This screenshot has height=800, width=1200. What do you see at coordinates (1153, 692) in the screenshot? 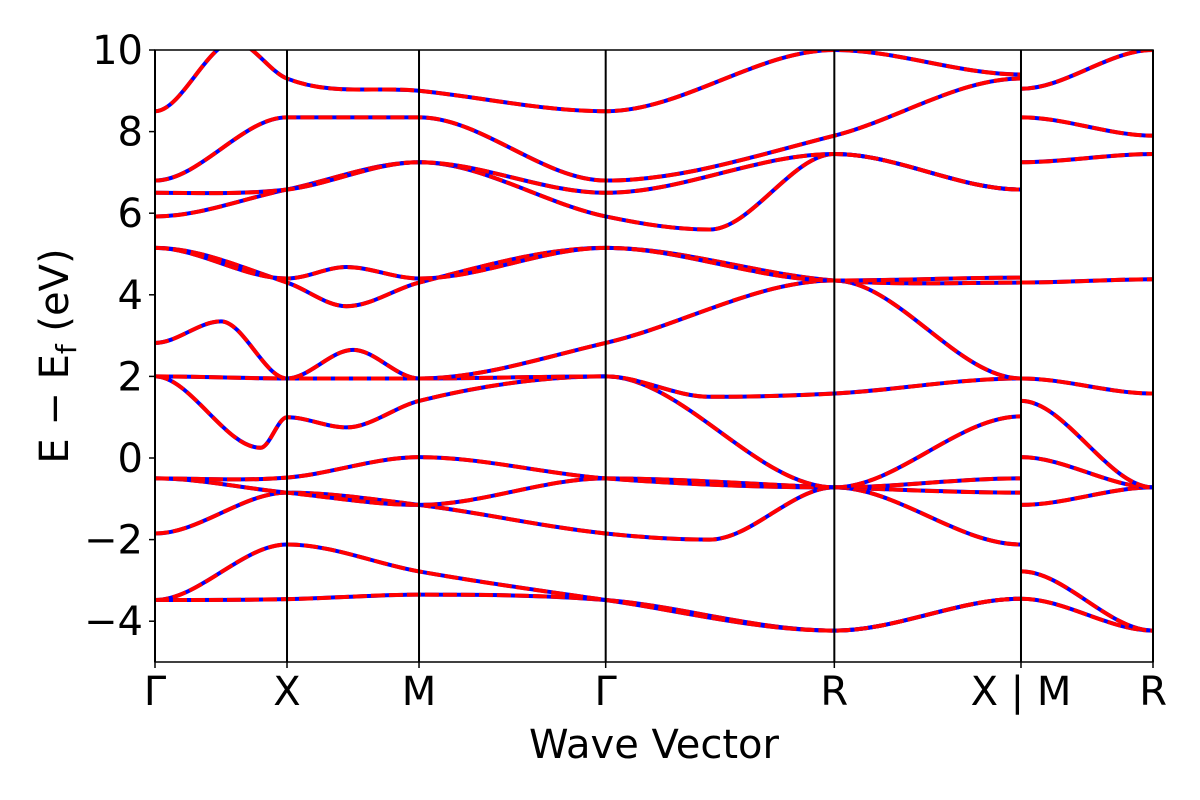
I see `x-tick-label-6: R` at bounding box center [1153, 692].